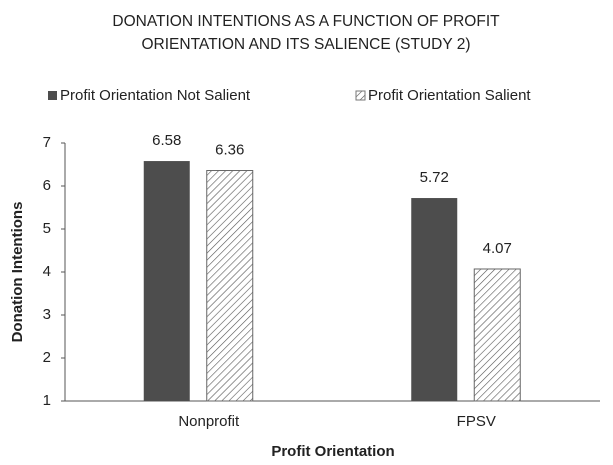 The height and width of the screenshot is (465, 613). Describe the element at coordinates (476, 421) in the screenshot. I see `x-tick-label: FPSV` at that location.